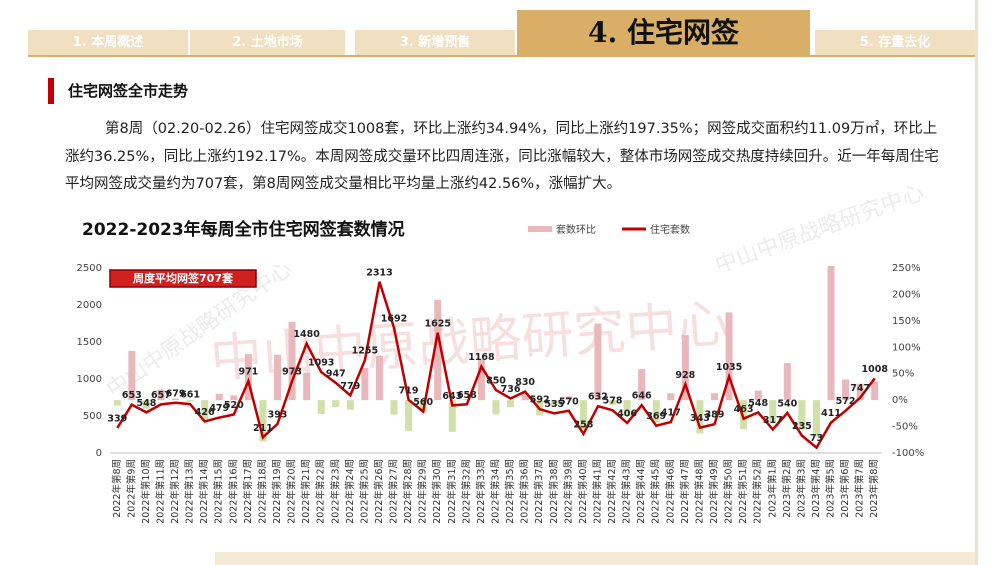 Image resolution: width=1004 pixels, height=565 pixels. I want to click on x-tick-label: 2022年第9周, so click(131, 488).